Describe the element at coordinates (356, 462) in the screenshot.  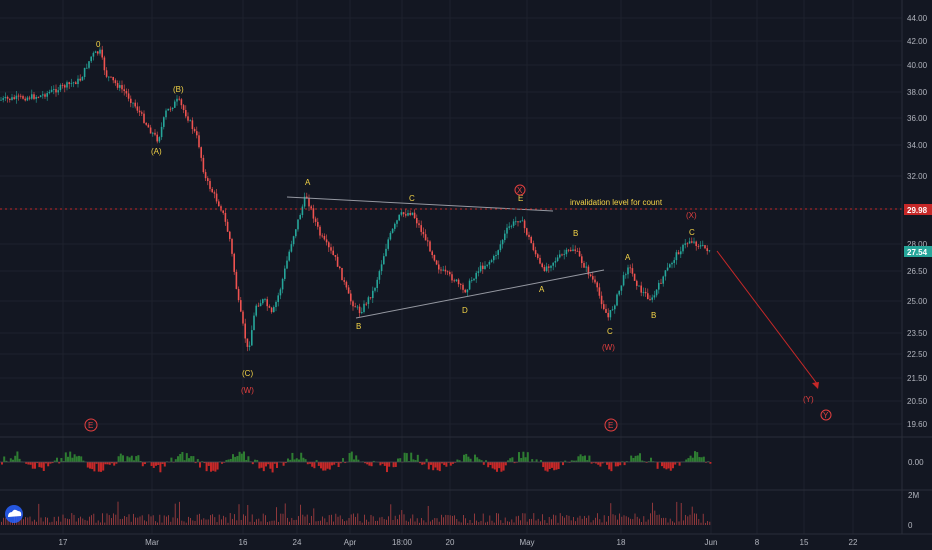
I see `macd-histogram` at that location.